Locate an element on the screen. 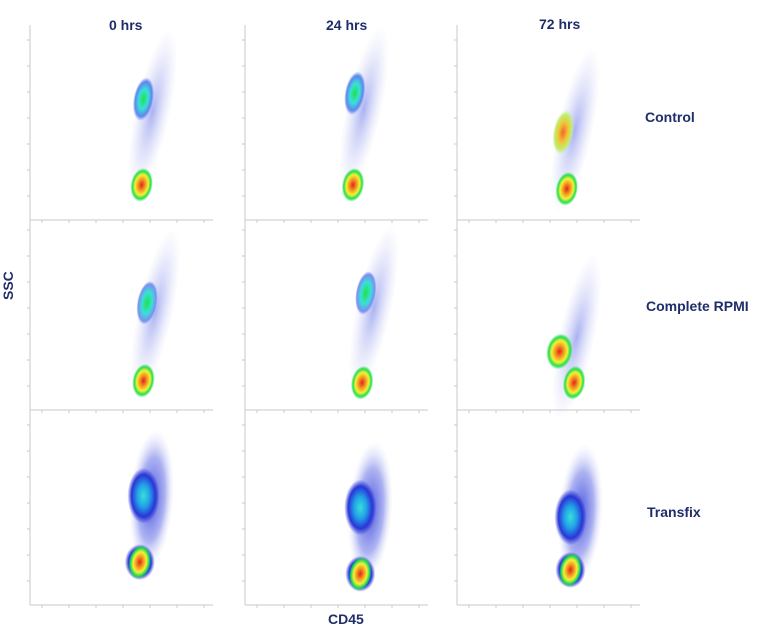  column-label-24-hrs: 24 hrs is located at coordinates (347, 25).